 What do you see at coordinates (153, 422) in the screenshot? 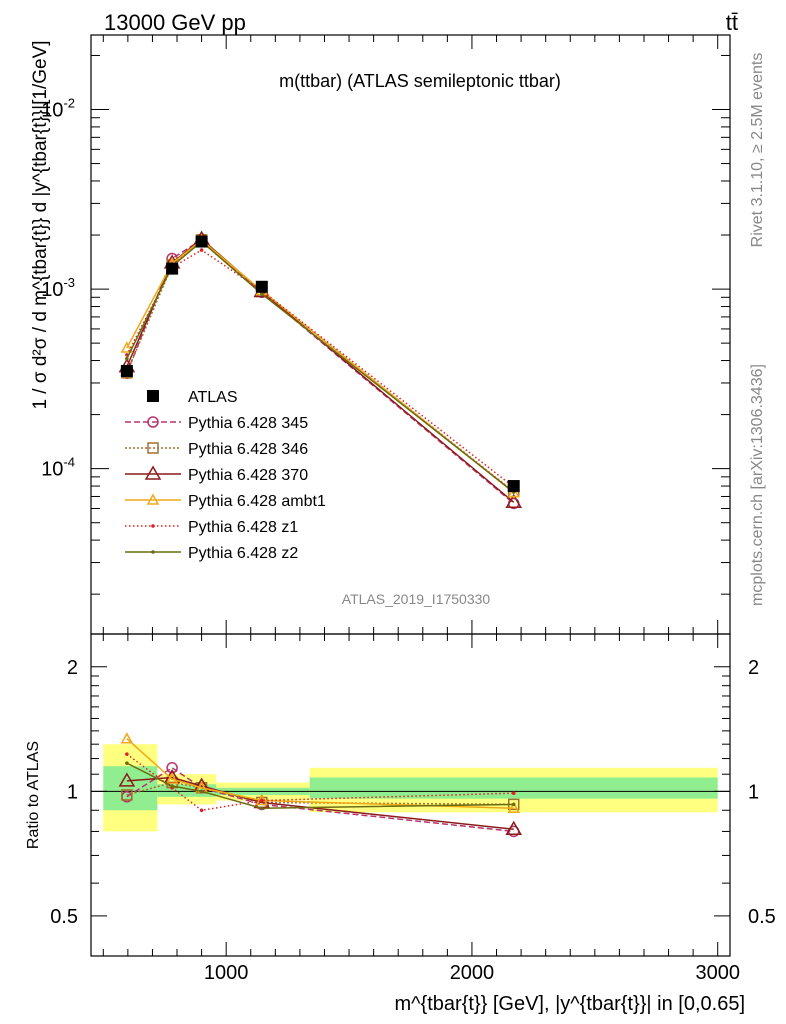
I see `legend-marker-p345` at bounding box center [153, 422].